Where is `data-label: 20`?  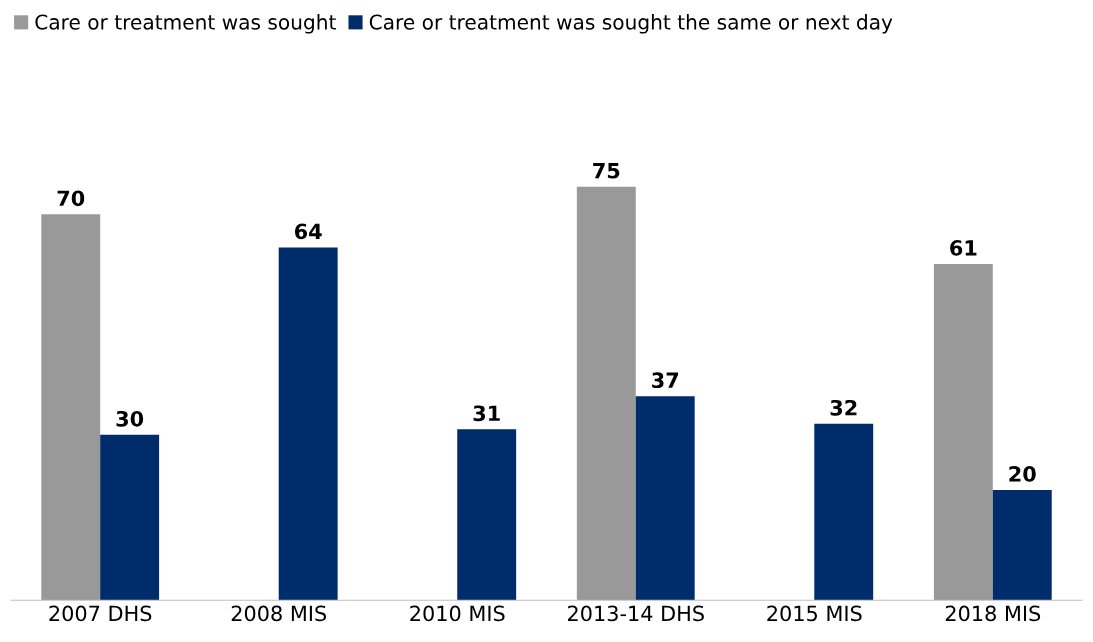
data-label: 20 is located at coordinates (1022, 474).